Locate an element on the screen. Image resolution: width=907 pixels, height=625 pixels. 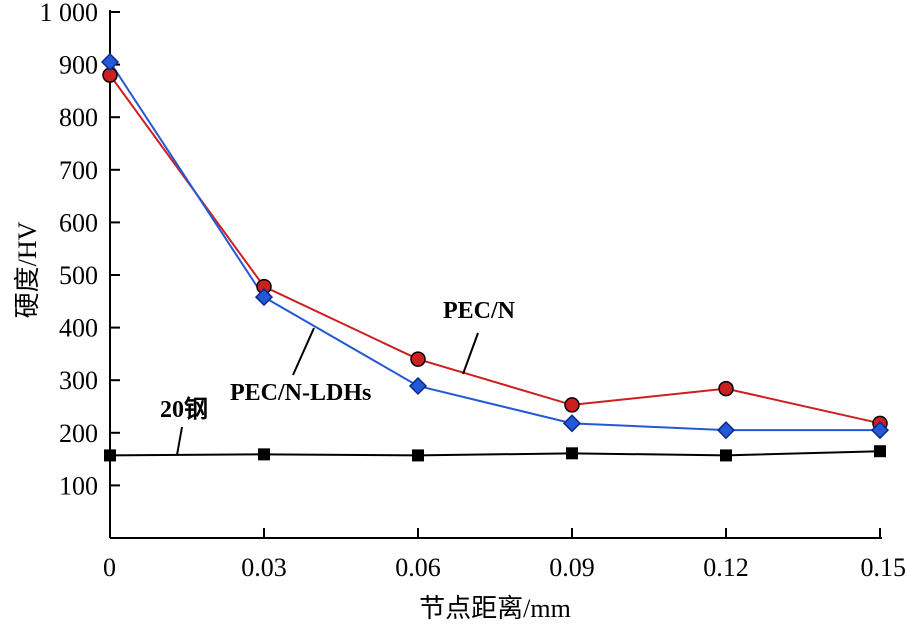
y-tick-label: 400 is located at coordinates (78, 328).